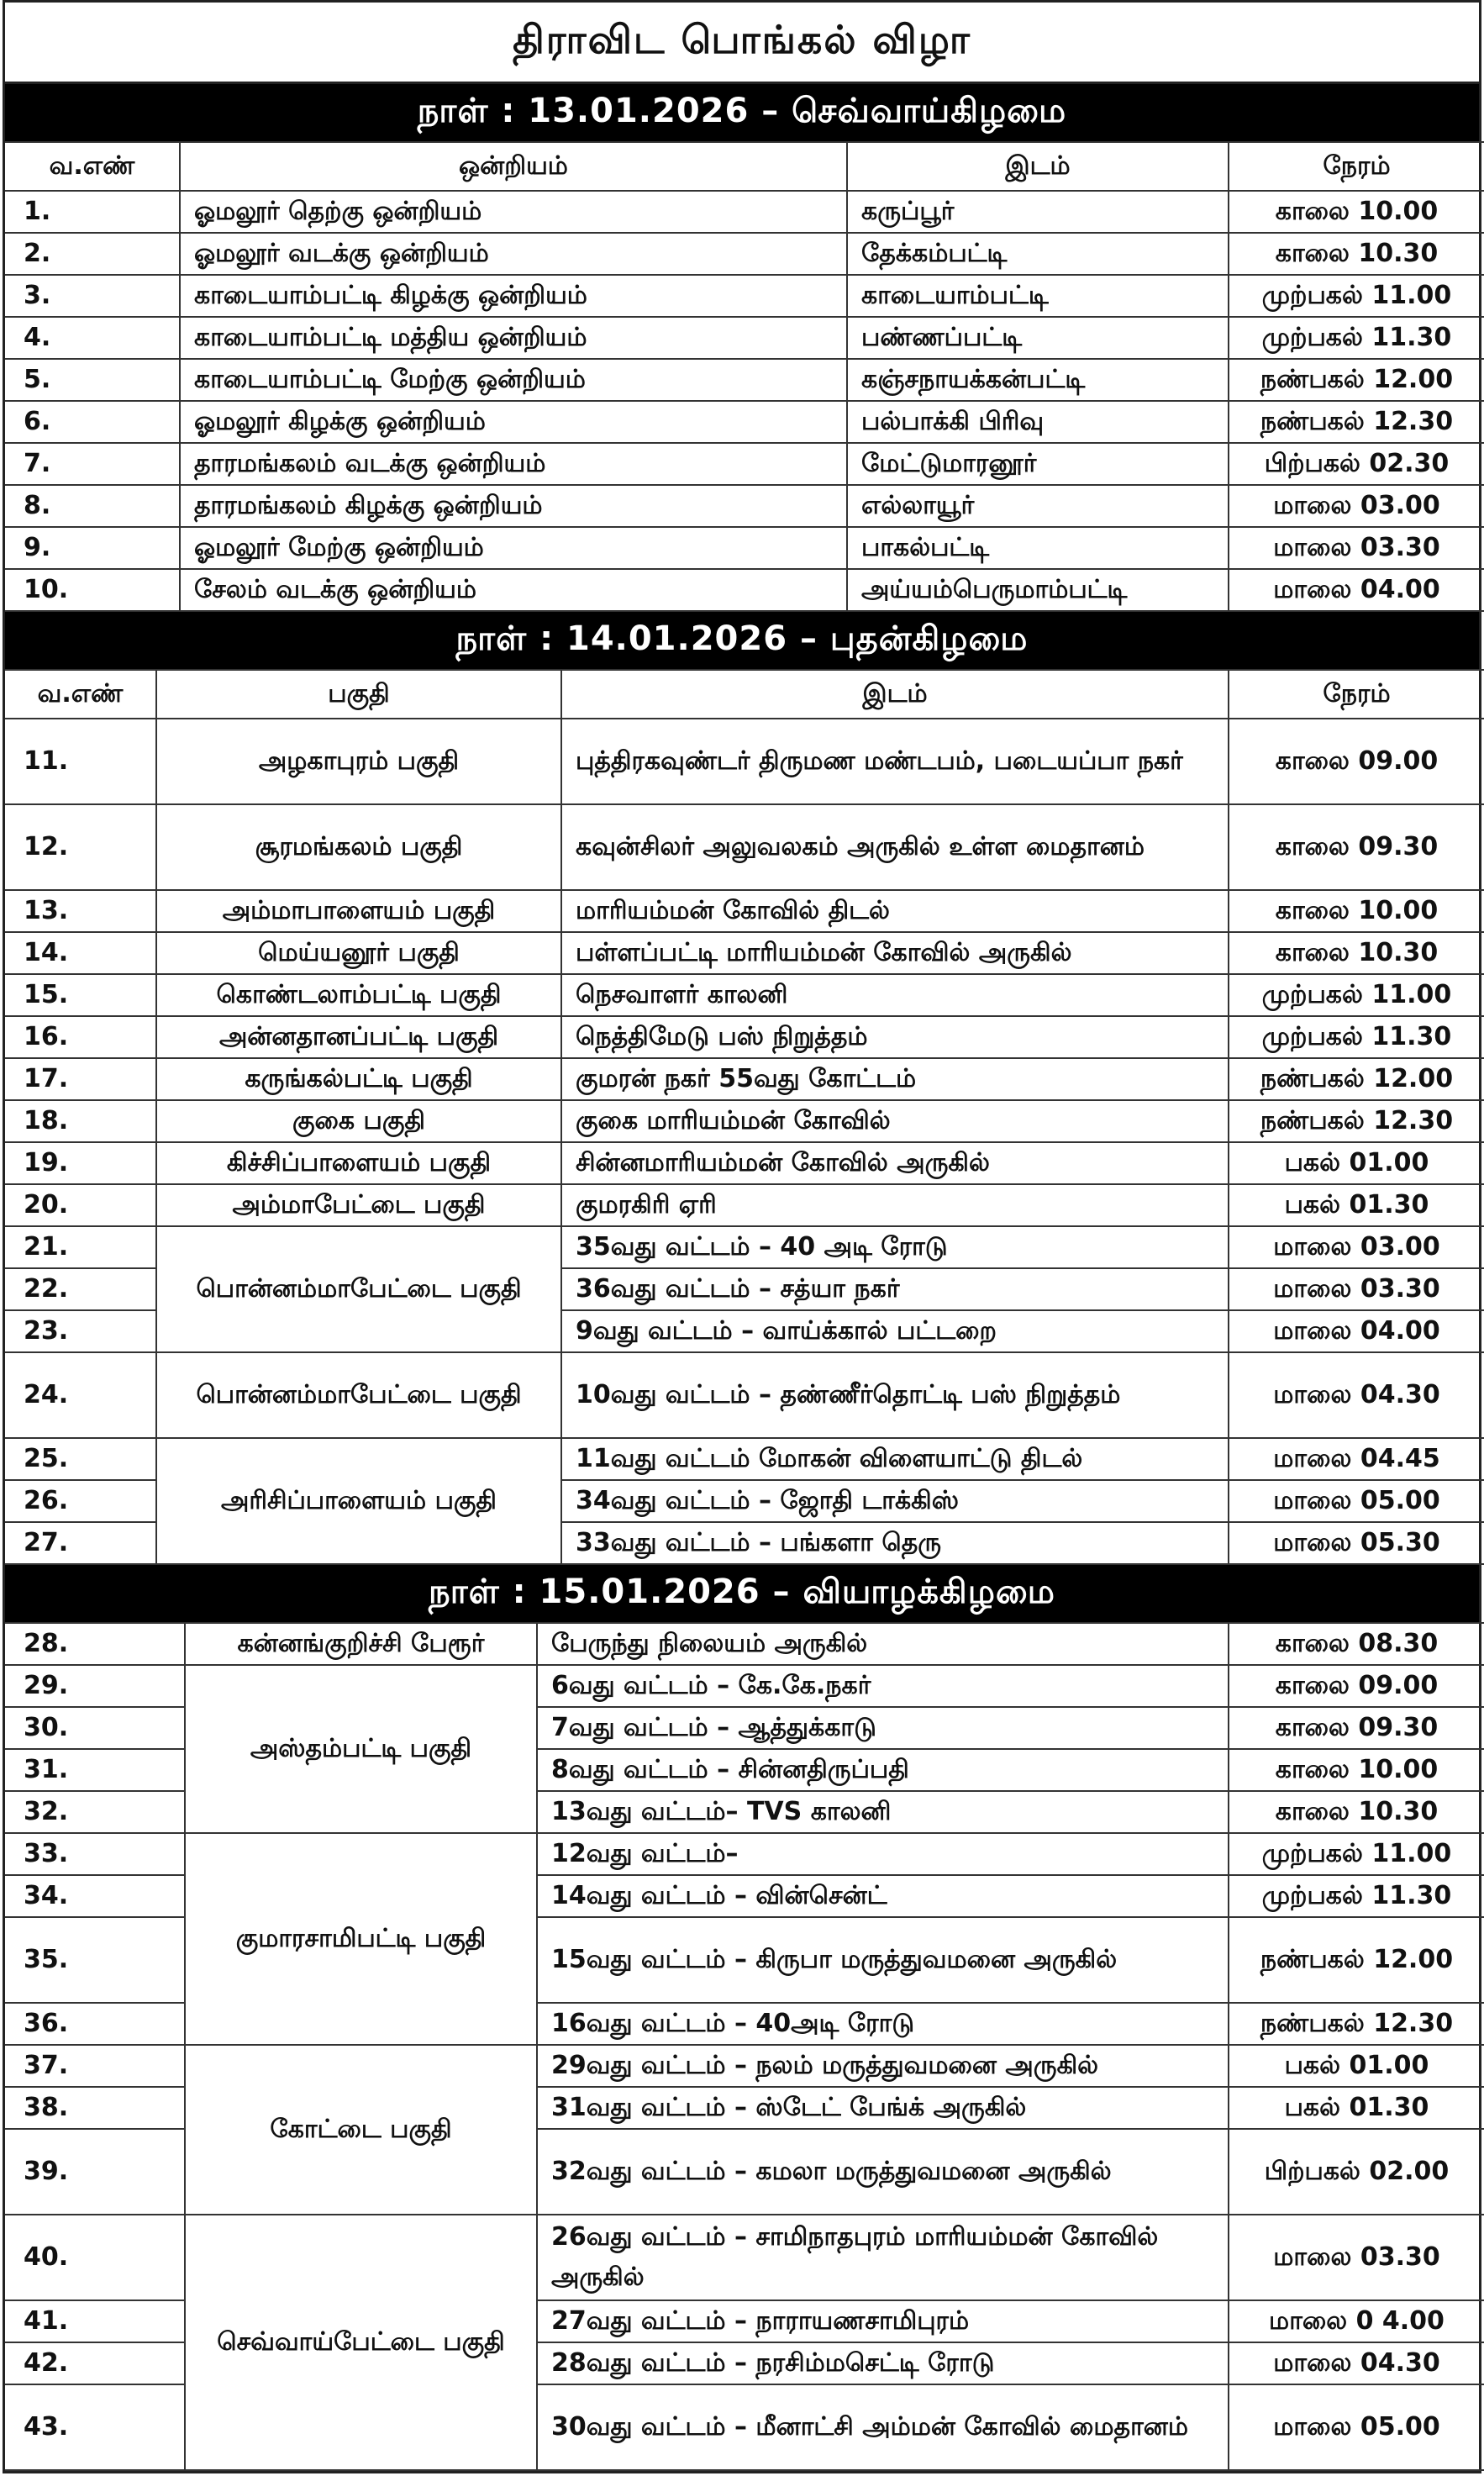  I want to click on venue: 32வது வட்டம் – கமலா மருத்துவமனை அருகில், so click(882, 2171).